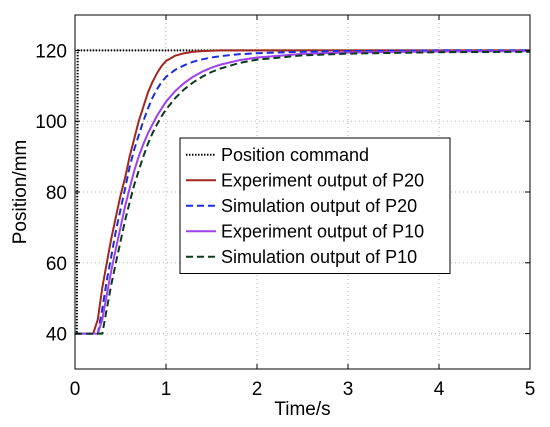 The width and height of the screenshot is (550, 427). Describe the element at coordinates (56, 335) in the screenshot. I see `y-tick-label: 40` at that location.